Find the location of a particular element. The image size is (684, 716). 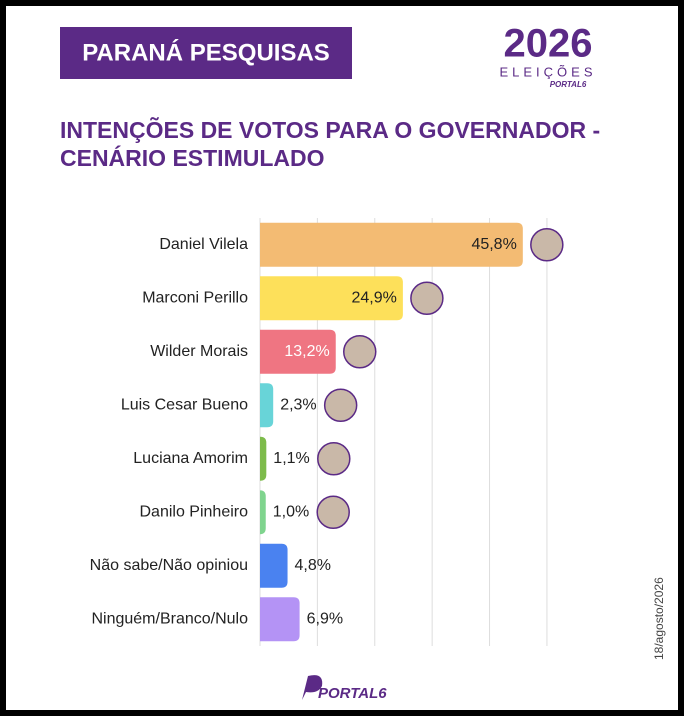

footer-icon is located at coordinates (312, 687).